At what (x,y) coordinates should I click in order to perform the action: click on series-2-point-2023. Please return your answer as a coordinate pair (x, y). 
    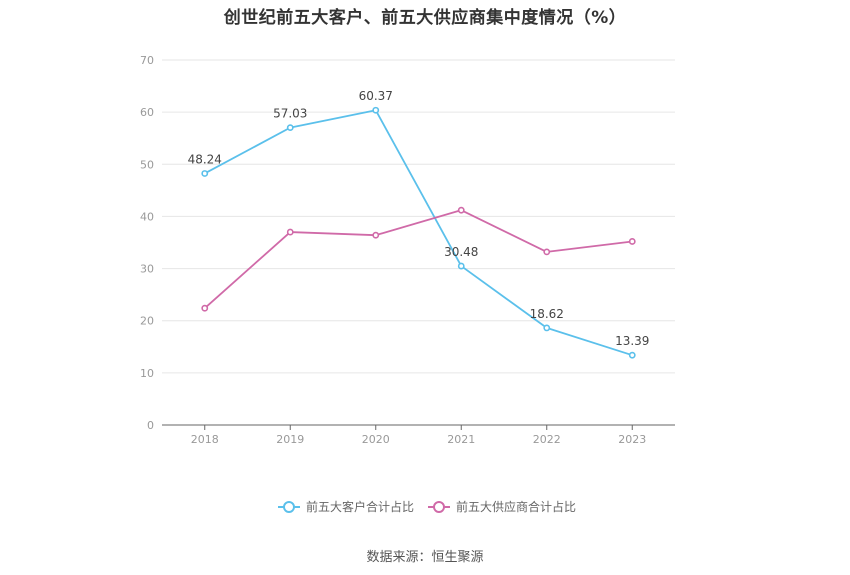
    Looking at the image, I should click on (632, 241).